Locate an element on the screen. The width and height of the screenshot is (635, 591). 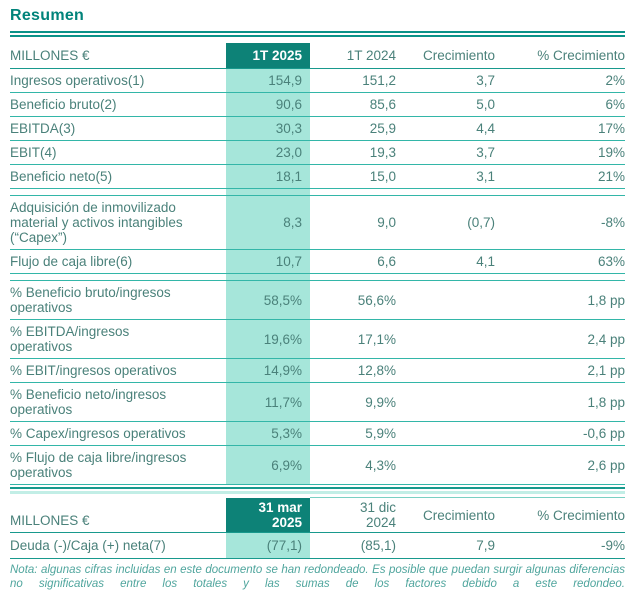
value-1t2025: 6,9% is located at coordinates (268, 465).